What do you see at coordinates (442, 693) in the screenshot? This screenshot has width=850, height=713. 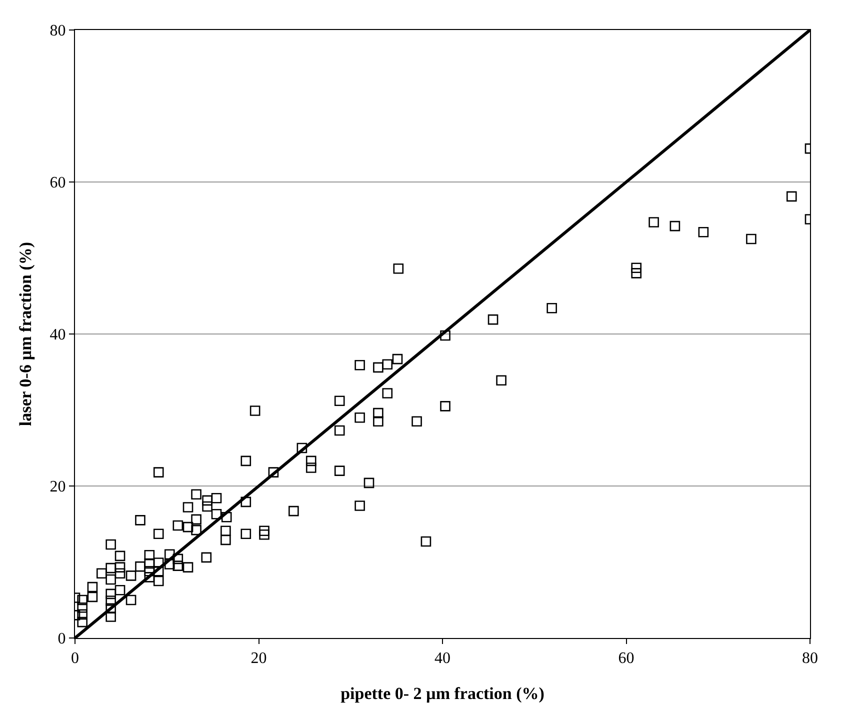 I see `x-axis-title: pipette 0- 2 µm fraction (%)` at bounding box center [442, 693].